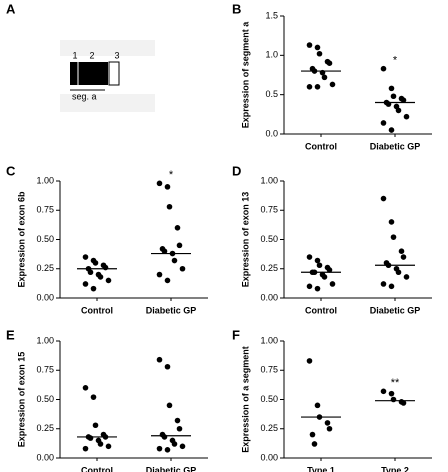  Describe the element at coordinates (11, 8) in the screenshot. I see `panel-letter: A` at that location.